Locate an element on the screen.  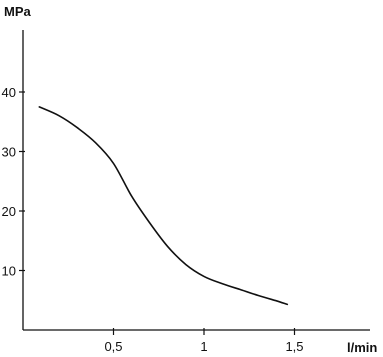
x-tick-label: 1 is located at coordinates (203, 346).